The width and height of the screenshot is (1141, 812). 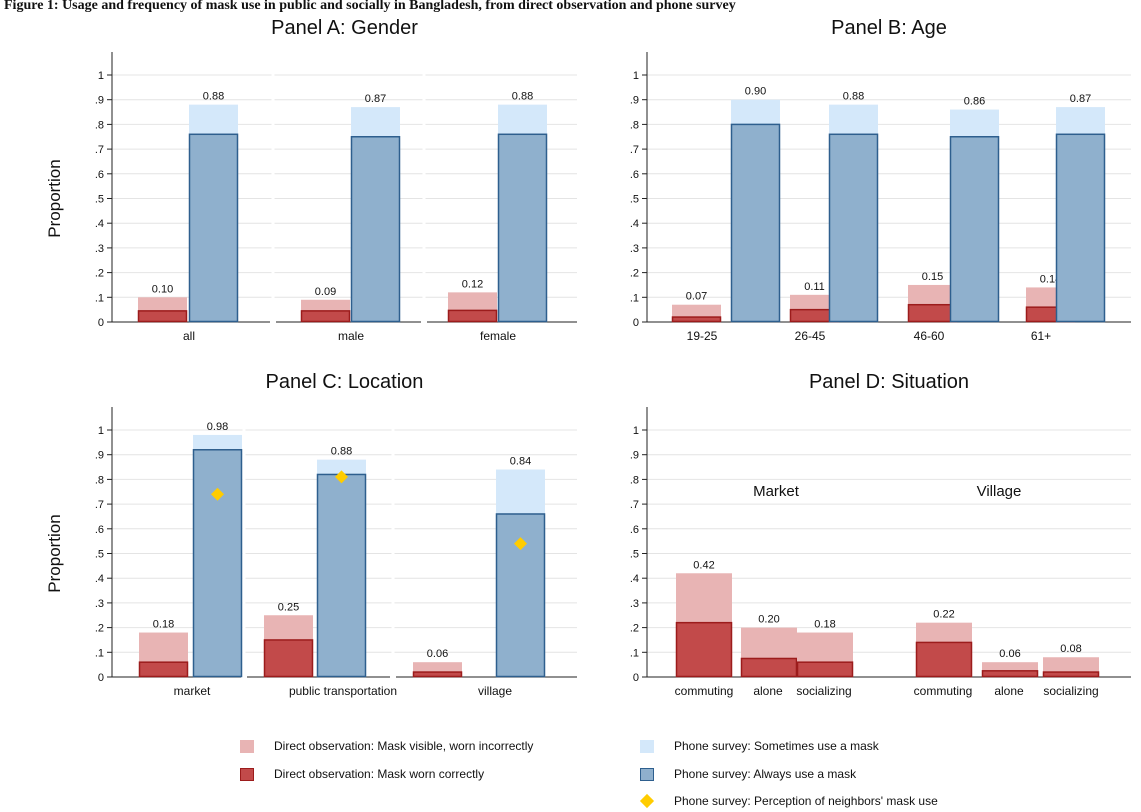 What do you see at coordinates (755, 92) in the screenshot?
I see `panel-b-label-ph-total: 0.90` at bounding box center [755, 92].